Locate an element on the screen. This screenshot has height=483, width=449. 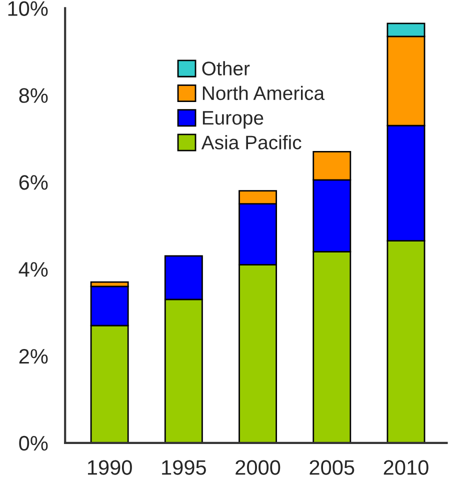
y-tick-label: 10% is located at coordinates (28, 8).